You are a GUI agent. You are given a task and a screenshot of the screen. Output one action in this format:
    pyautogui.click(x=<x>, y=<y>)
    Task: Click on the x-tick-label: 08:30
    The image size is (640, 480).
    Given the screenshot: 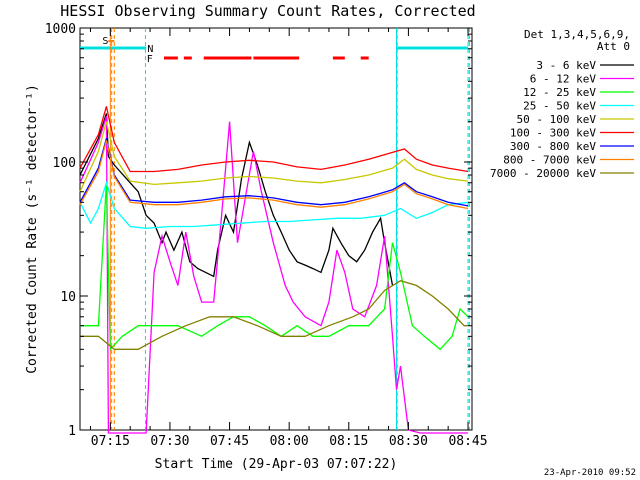 What is the action you would take?
    pyautogui.click(x=408, y=441)
    